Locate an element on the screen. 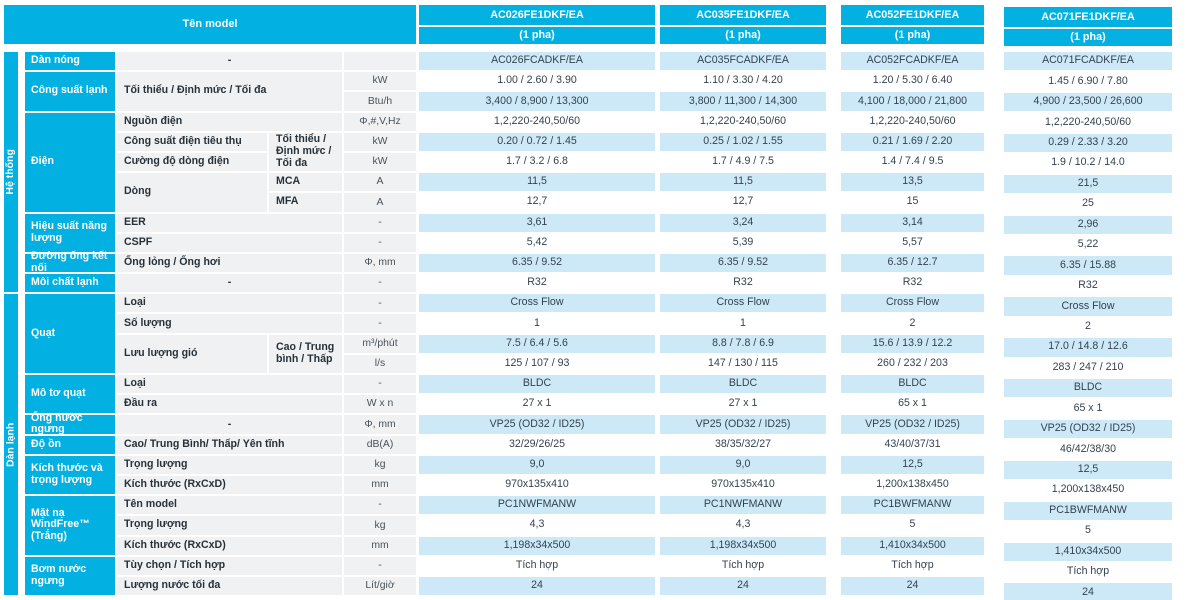  spec-value-cell: 12,7 is located at coordinates (537, 202).